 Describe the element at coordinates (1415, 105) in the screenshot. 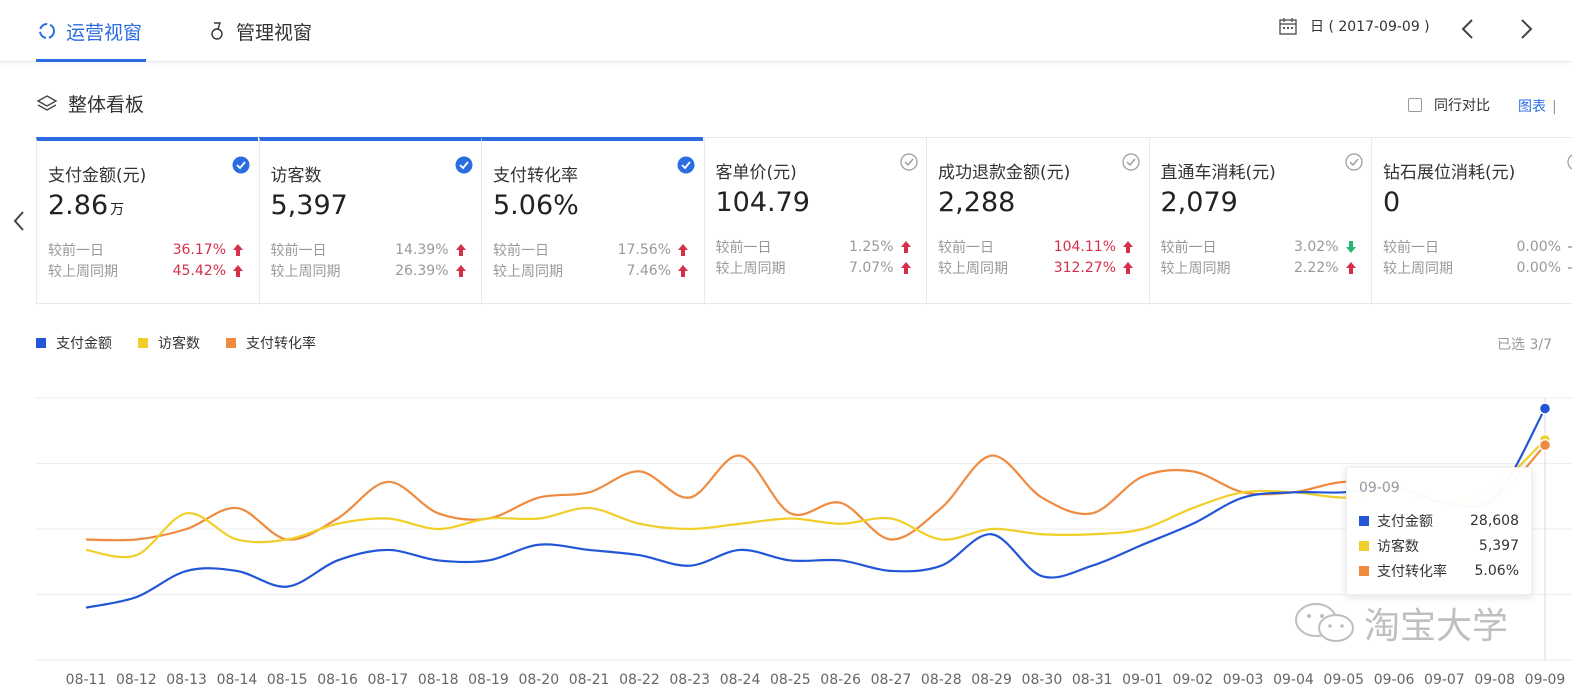

I see `peer-compare-checkbox` at that location.